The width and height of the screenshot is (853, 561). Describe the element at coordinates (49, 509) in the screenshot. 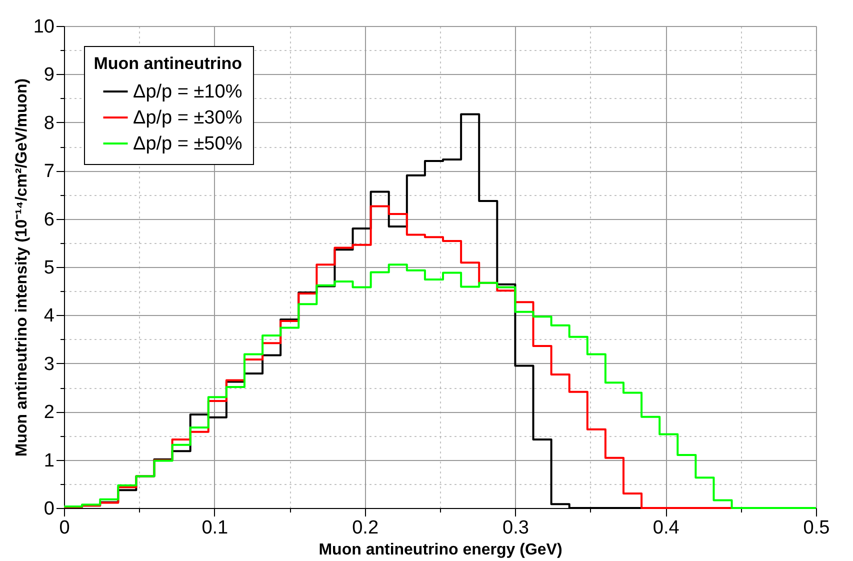

I see `y-tick-label: 0` at that location.